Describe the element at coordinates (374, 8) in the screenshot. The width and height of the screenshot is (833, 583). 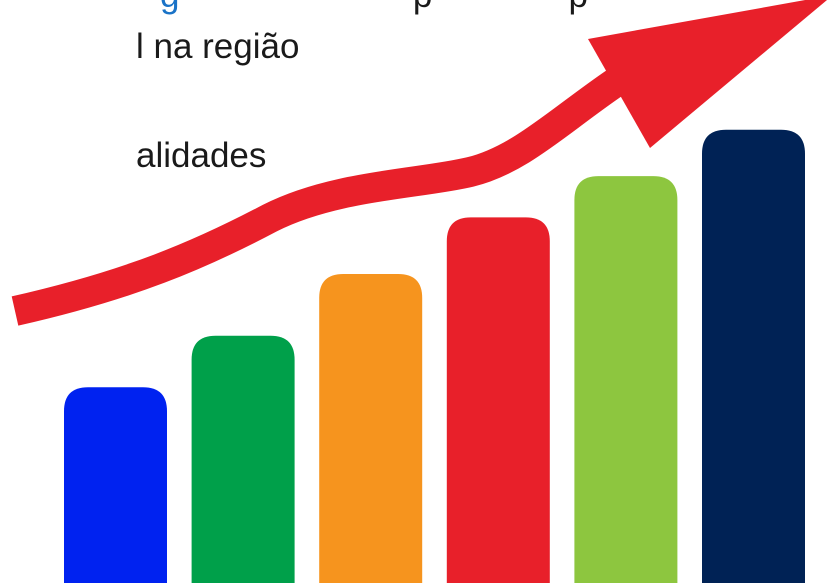
I see `slide-text-line-top: g p p` at that location.